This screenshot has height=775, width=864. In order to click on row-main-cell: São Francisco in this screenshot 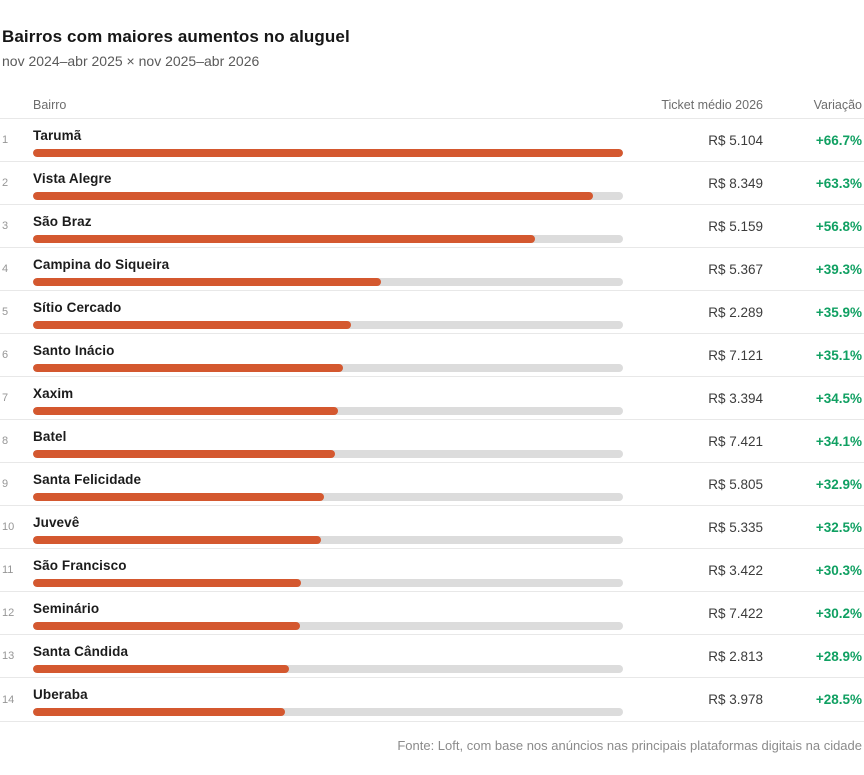, I will do `click(328, 570)`.